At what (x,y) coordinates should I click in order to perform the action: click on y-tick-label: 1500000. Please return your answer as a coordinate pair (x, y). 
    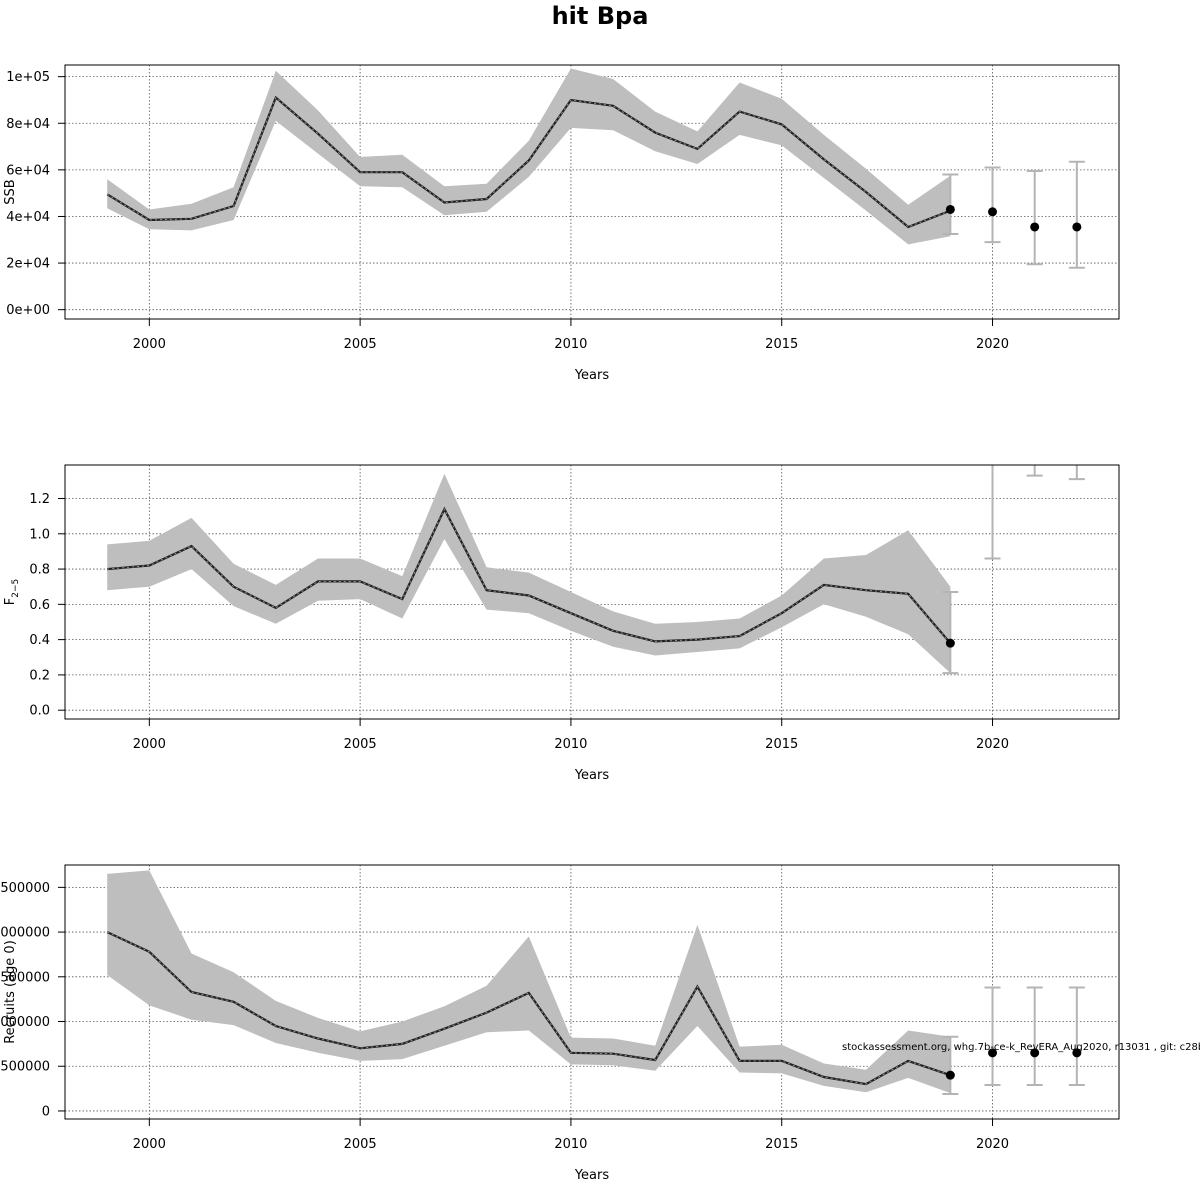
    Looking at the image, I should click on (25, 977).